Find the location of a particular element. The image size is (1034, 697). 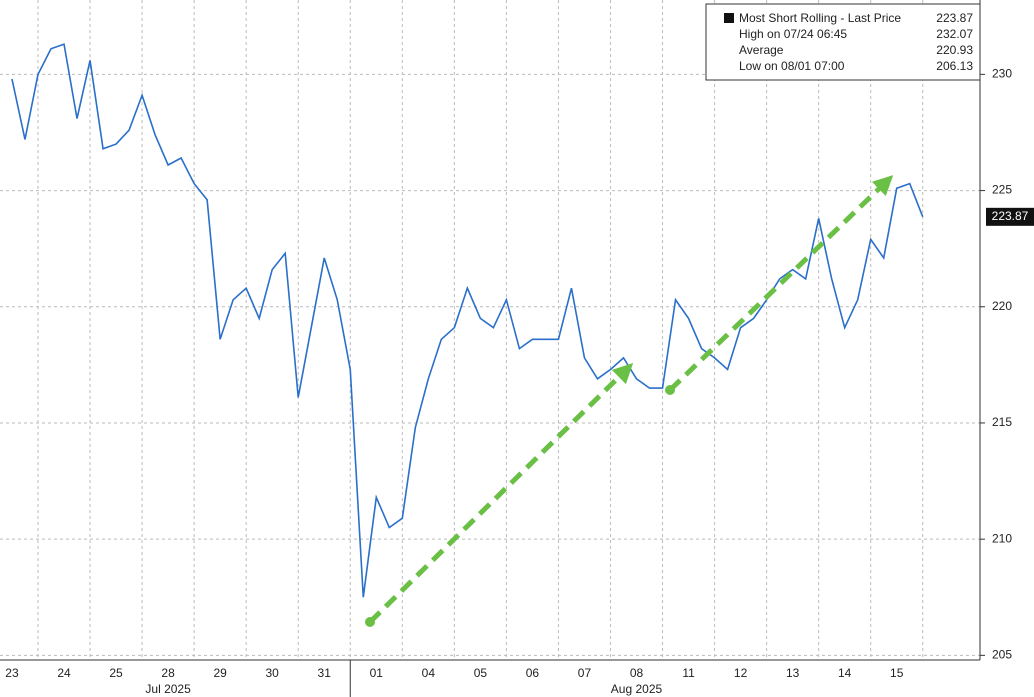

x-tick-label: 30 is located at coordinates (273, 673).